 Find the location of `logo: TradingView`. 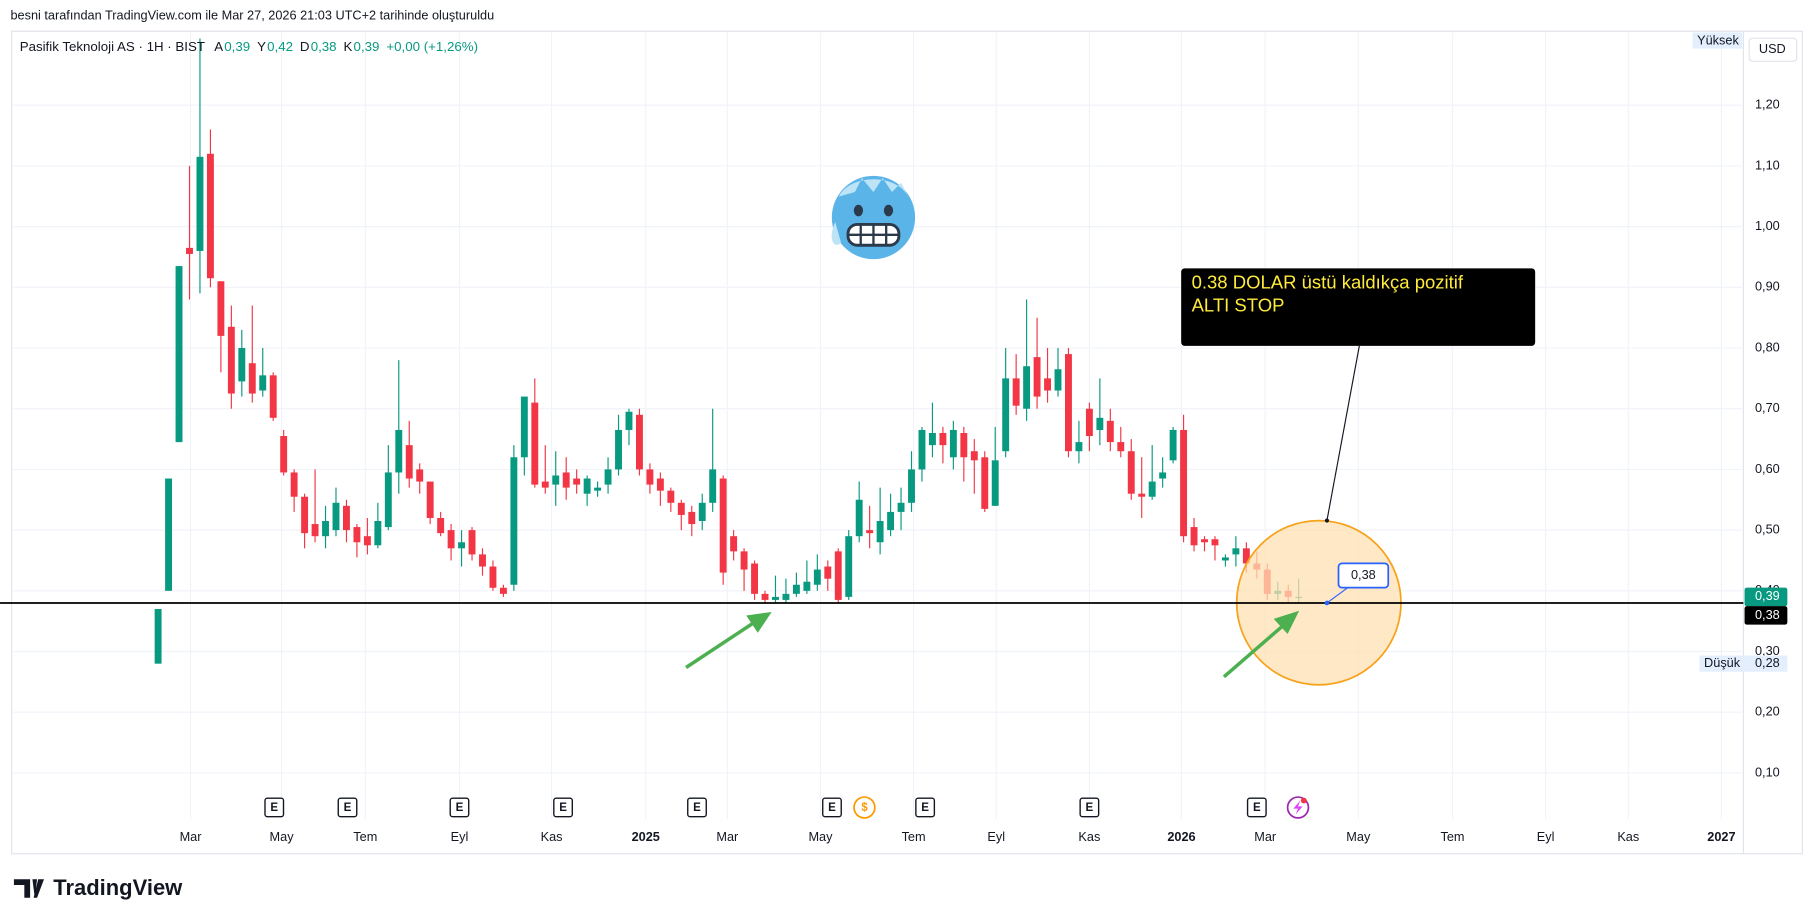

logo: TradingView is located at coordinates (98, 887).